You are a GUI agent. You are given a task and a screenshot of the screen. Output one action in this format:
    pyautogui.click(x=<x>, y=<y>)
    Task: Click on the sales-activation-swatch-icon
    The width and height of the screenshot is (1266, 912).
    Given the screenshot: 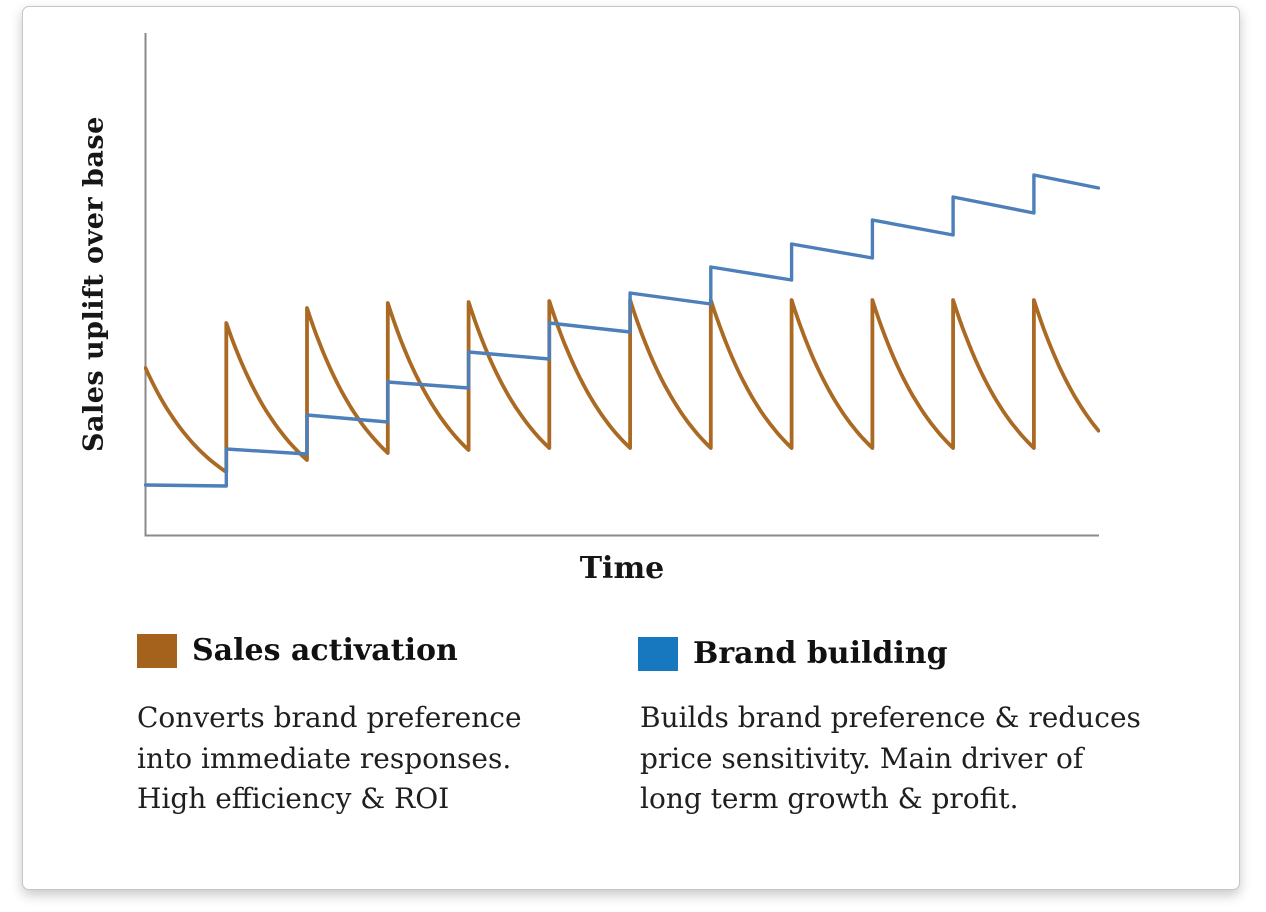 What is the action you would take?
    pyautogui.click(x=157, y=650)
    